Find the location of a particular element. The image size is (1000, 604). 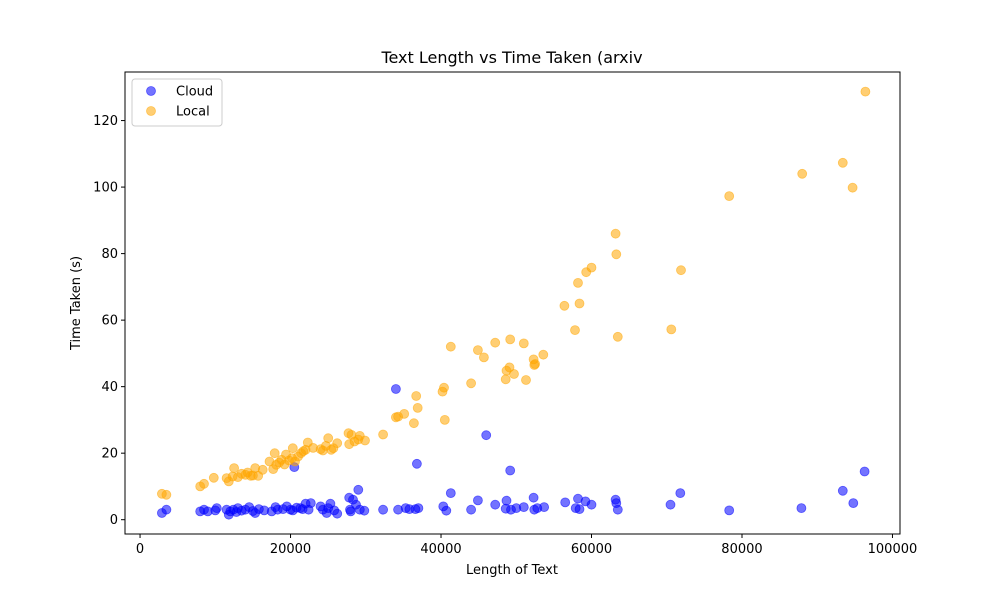

x-tick-label: 40000 is located at coordinates (440, 549).